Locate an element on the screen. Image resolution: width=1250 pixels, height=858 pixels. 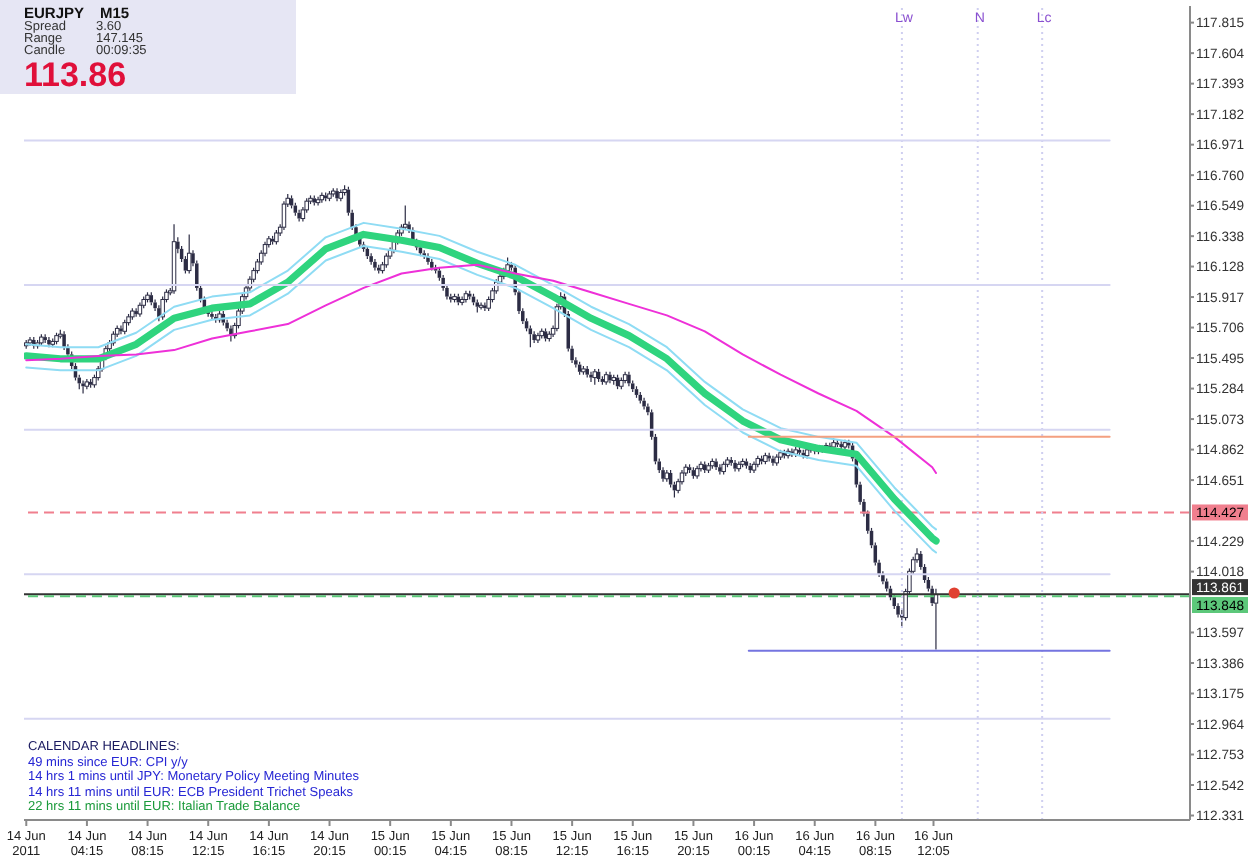
annotation: 113.86 is located at coordinates (75, 75).